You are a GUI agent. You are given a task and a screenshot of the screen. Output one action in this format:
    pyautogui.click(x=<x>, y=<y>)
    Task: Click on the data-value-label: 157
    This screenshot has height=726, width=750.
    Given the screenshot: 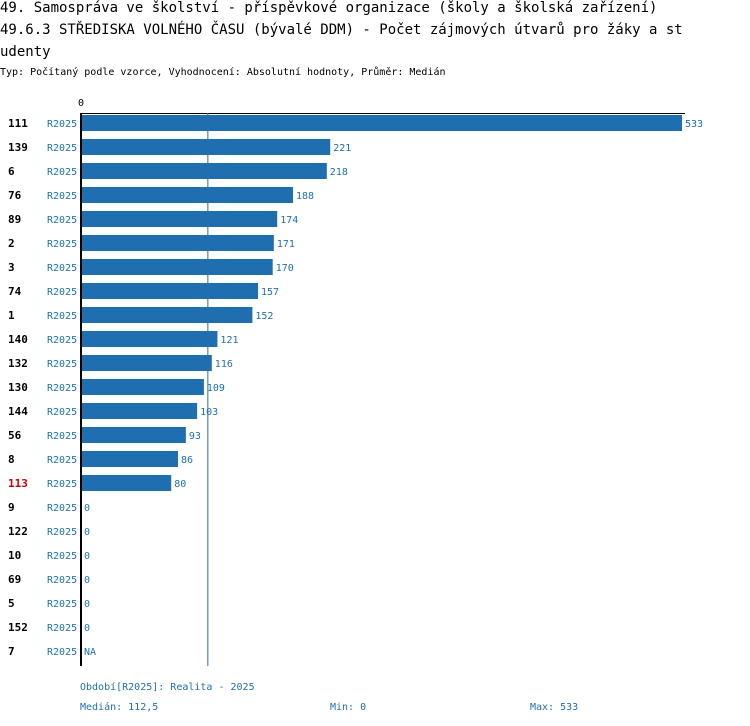 What is the action you would take?
    pyautogui.click(x=270, y=292)
    